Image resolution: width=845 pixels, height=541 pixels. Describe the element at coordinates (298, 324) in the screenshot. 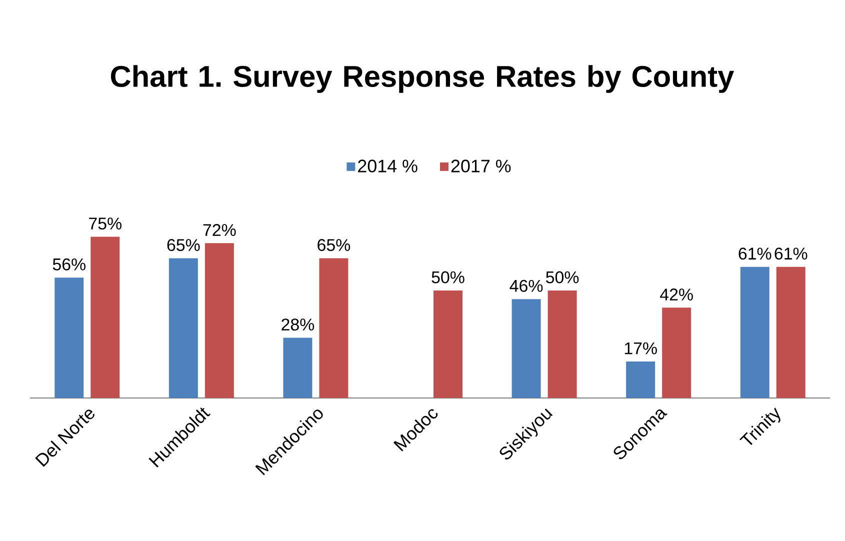

I see `data-label: 28%` at that location.